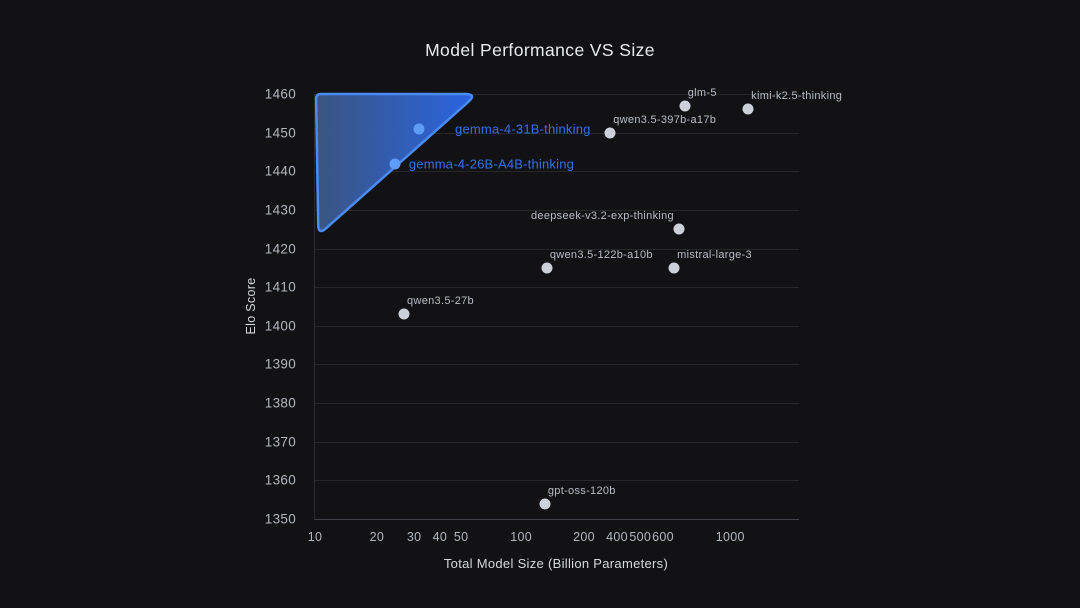  Describe the element at coordinates (581, 490) in the screenshot. I see `point-label-gpt-oss-120b: gpt-oss-120b` at that location.